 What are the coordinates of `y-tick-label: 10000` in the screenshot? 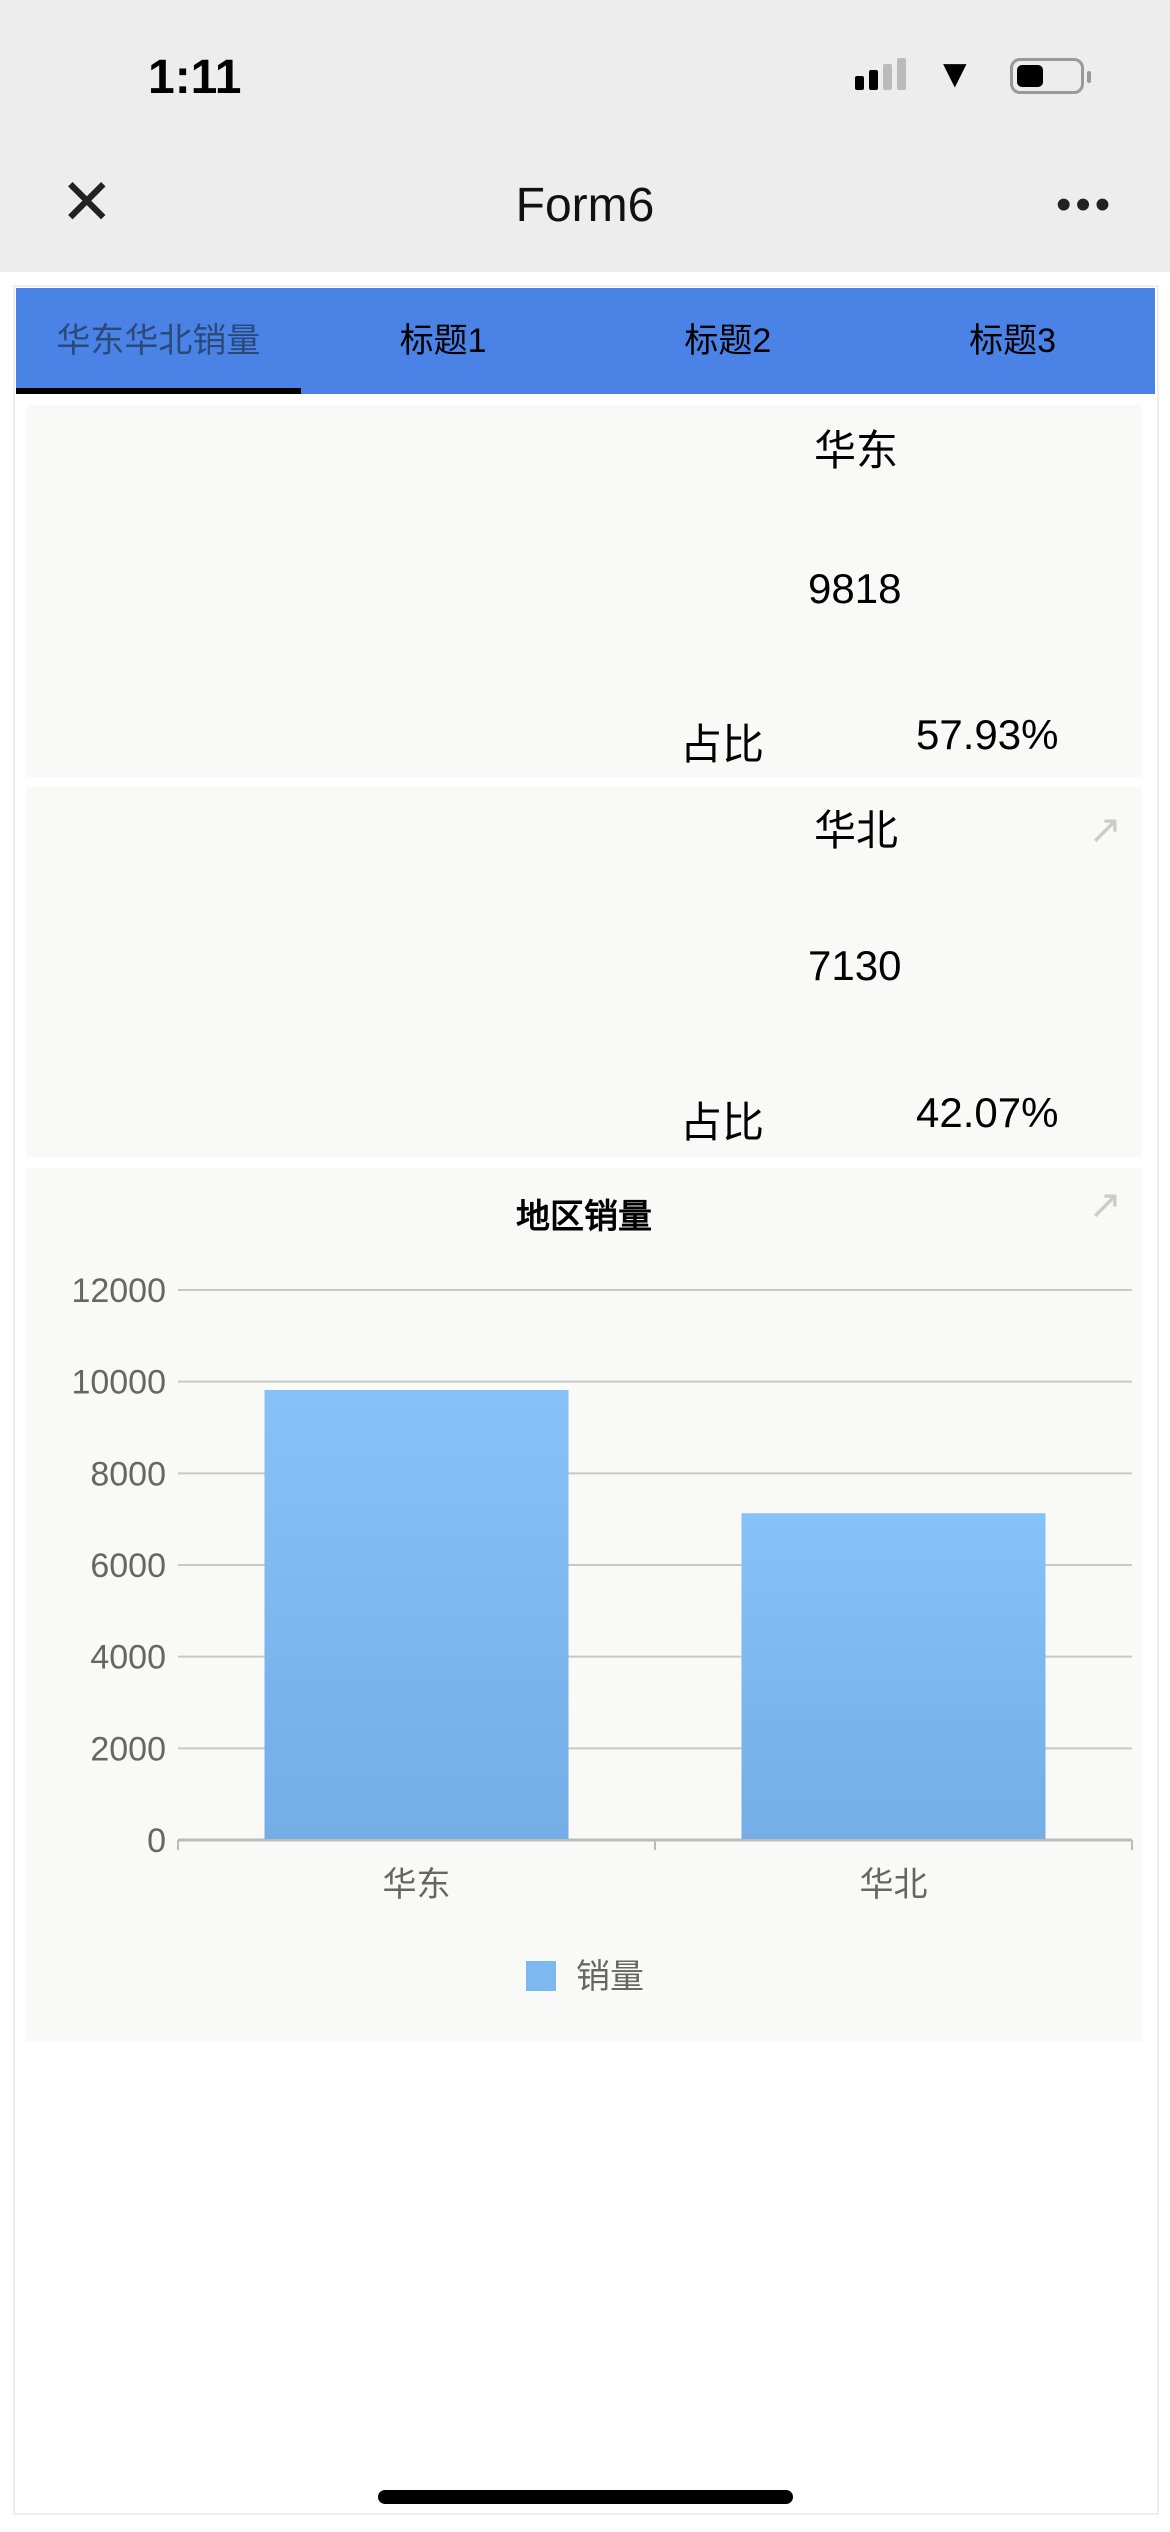 It's located at (118, 1383).